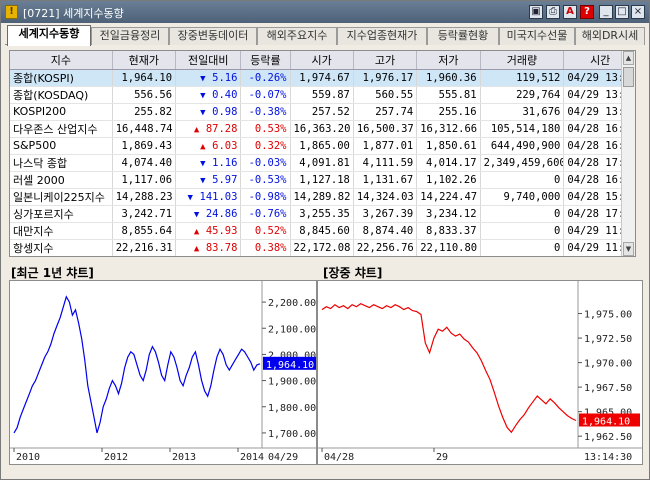 The width and height of the screenshot is (650, 480). I want to click on cell-index-name: 나스닥 종합, so click(61, 163).